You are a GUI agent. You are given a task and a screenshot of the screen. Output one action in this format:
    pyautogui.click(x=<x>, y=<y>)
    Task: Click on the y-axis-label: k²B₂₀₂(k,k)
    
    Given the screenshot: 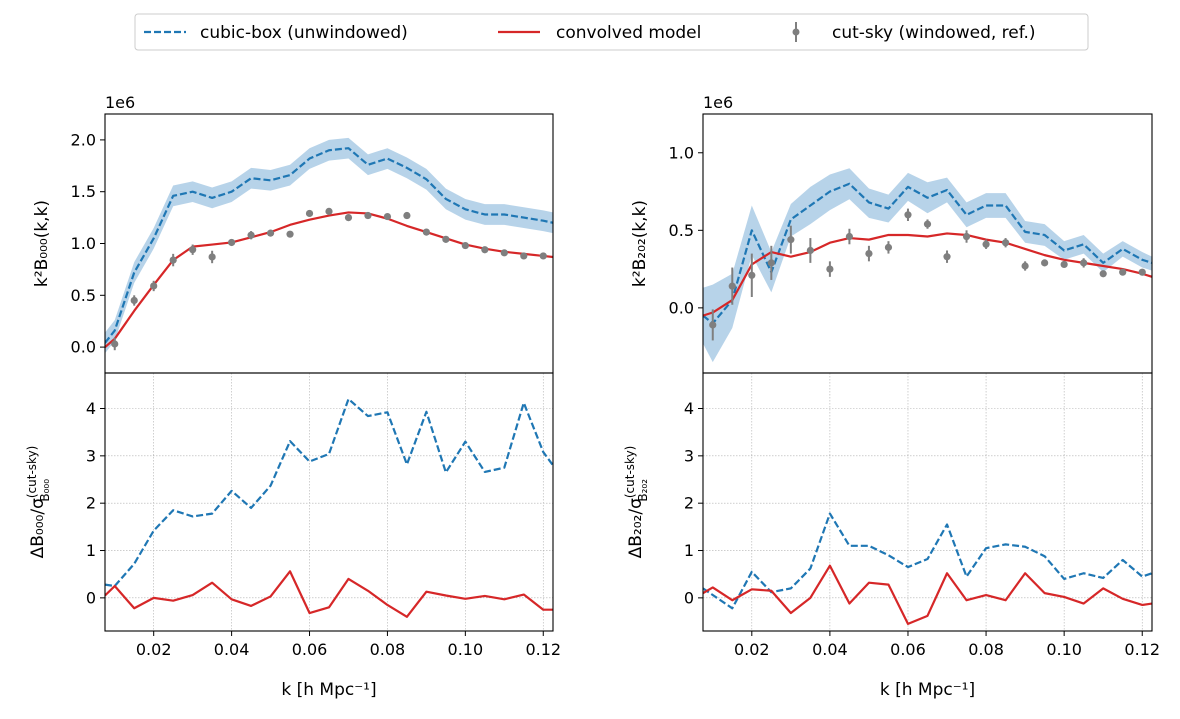 What is the action you would take?
    pyautogui.click(x=640, y=243)
    